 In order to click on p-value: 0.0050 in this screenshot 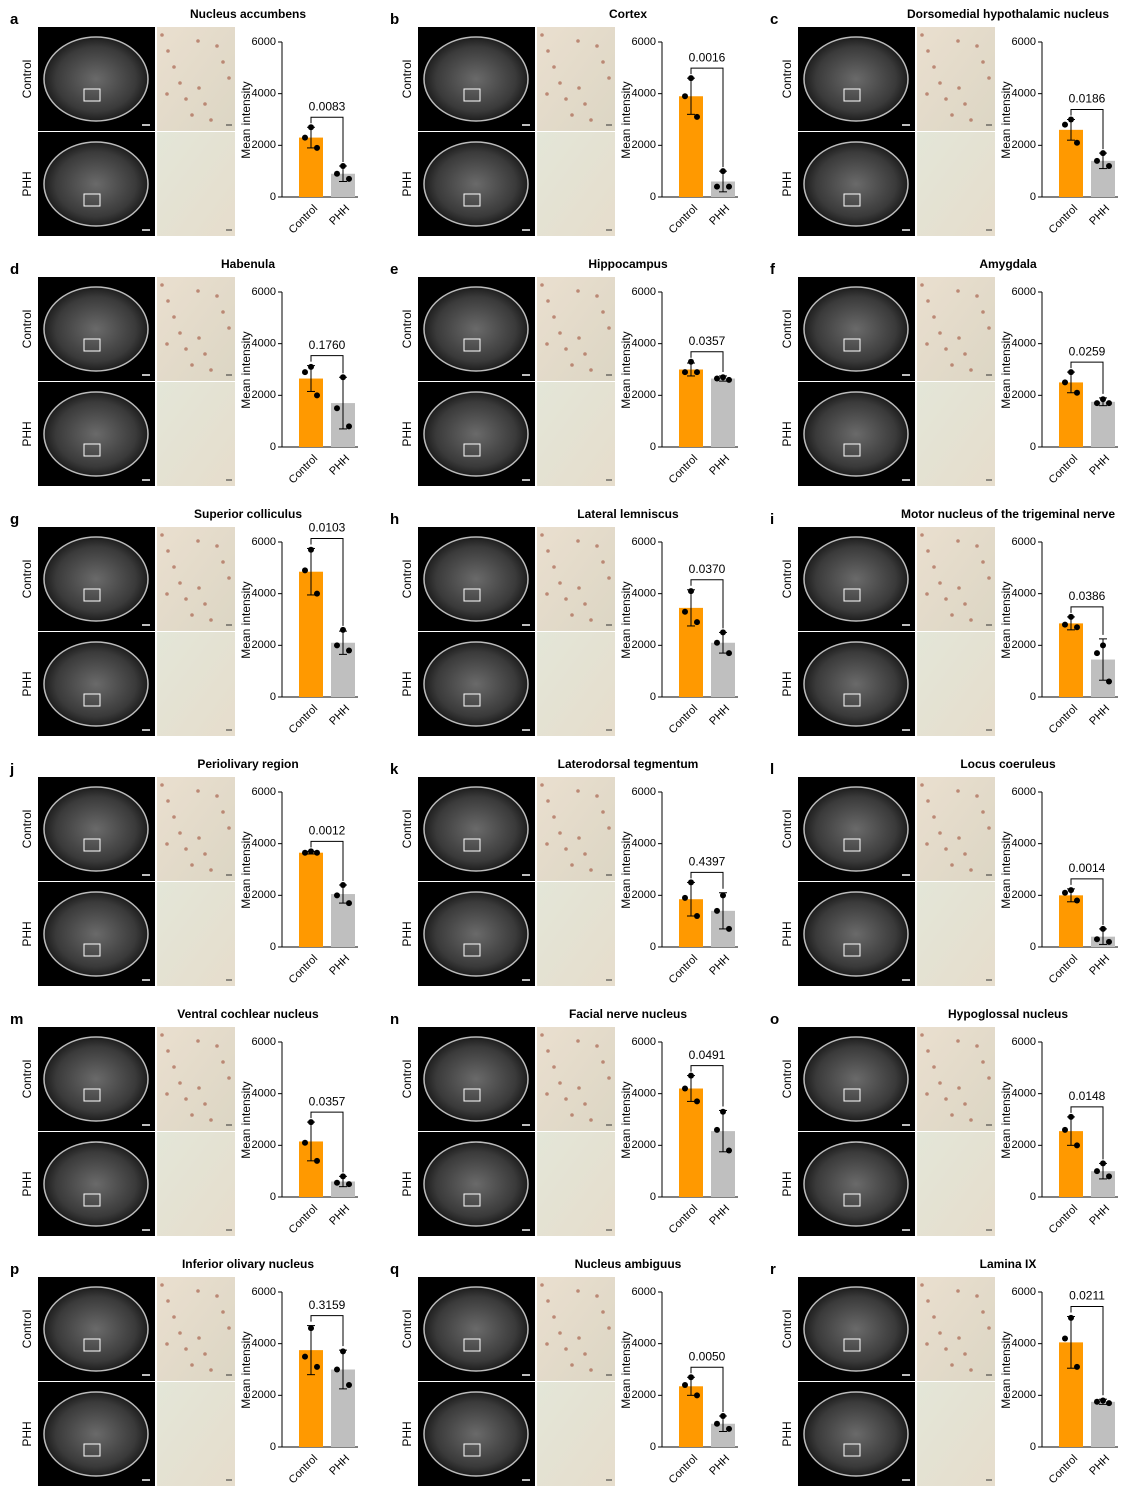, I will do `click(707, 1356)`.